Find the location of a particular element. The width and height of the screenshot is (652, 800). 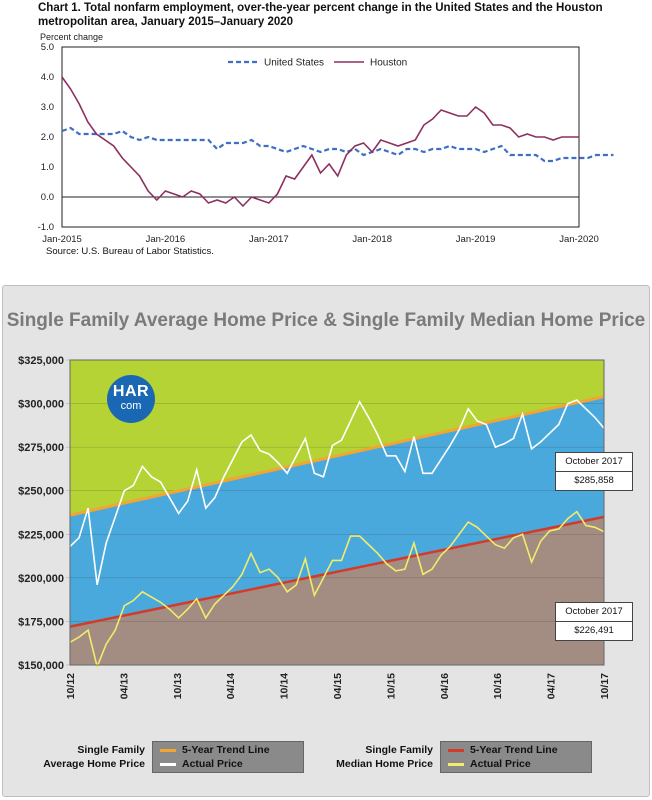

legend-median-actual-swatch is located at coordinates (456, 764).